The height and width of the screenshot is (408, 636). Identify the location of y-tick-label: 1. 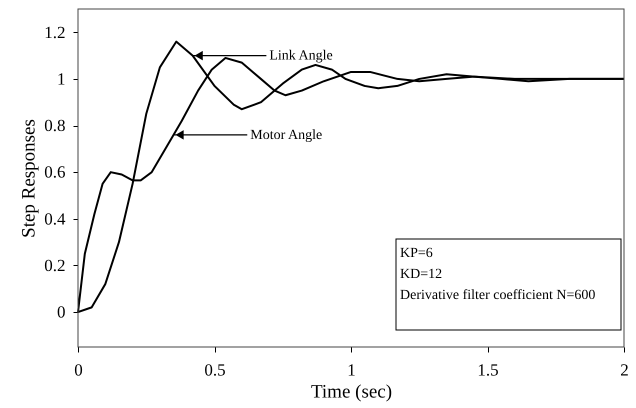
(61, 78).